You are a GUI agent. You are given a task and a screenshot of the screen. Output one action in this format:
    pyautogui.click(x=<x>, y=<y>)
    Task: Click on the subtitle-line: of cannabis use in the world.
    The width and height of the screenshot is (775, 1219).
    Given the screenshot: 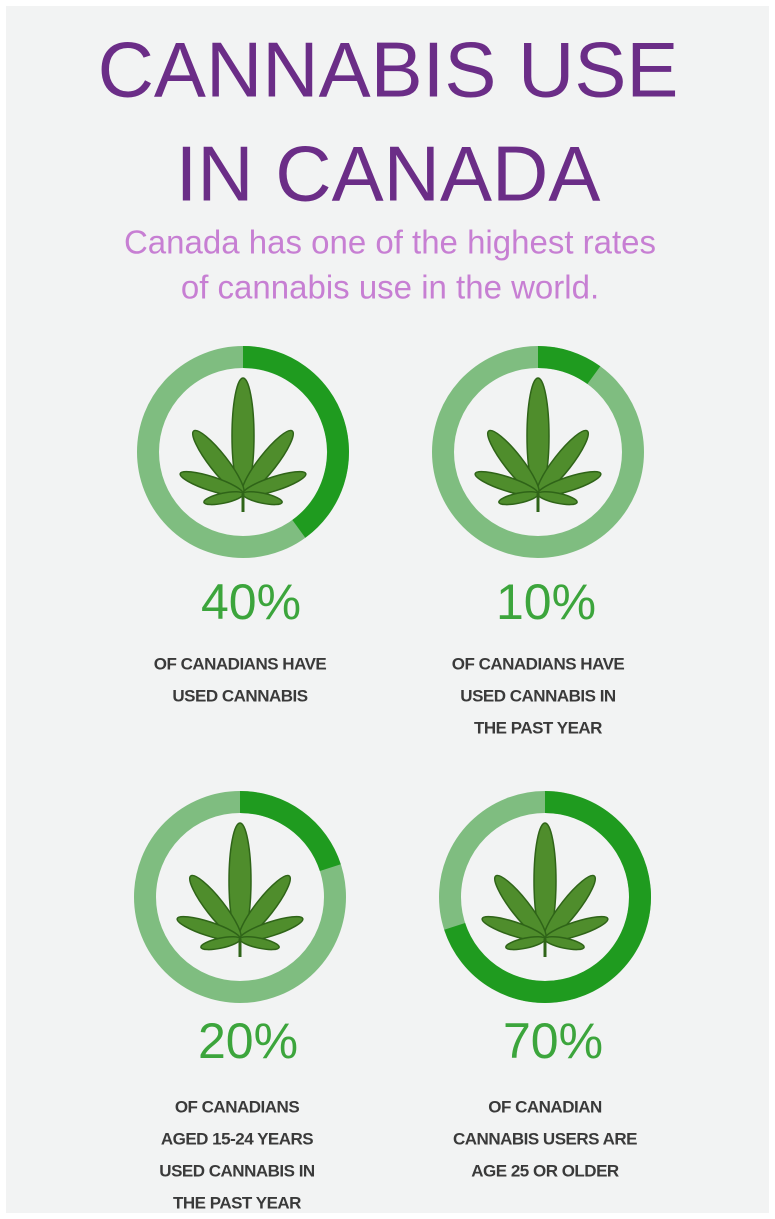 What is the action you would take?
    pyautogui.click(x=390, y=287)
    